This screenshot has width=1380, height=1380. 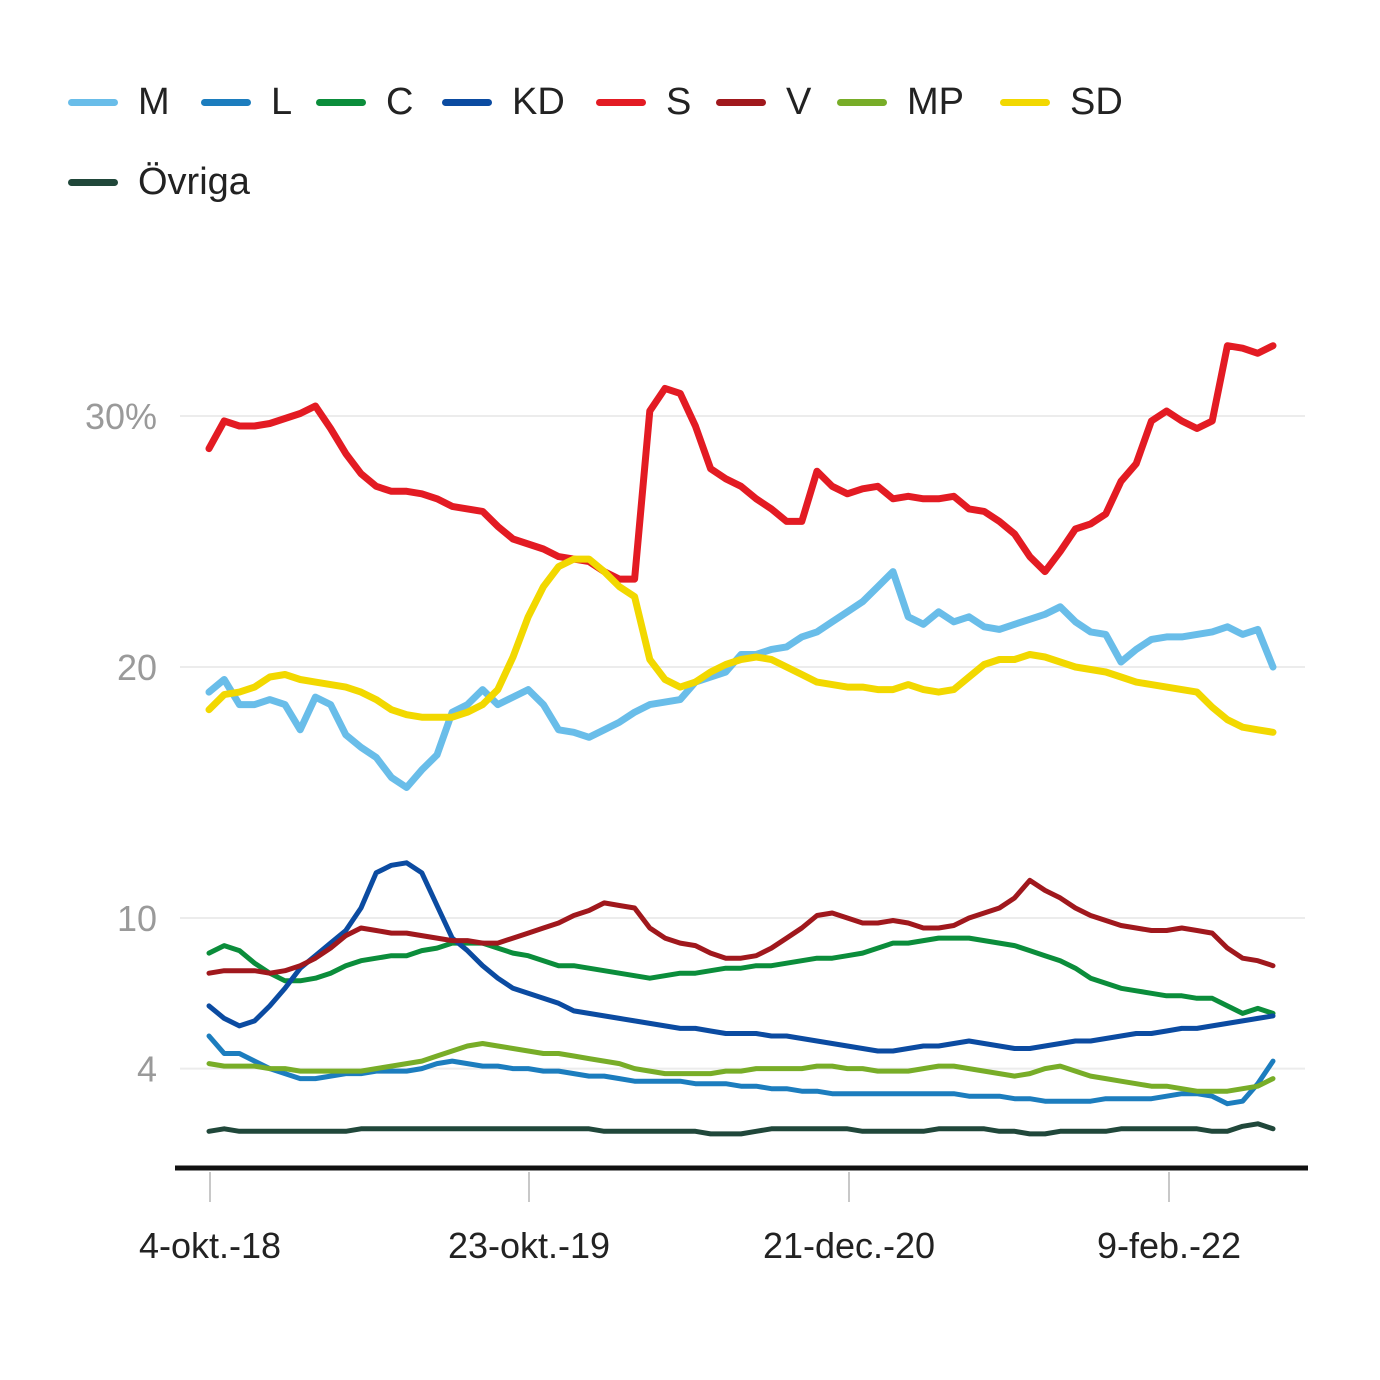 I want to click on series-line-kd, so click(x=741, y=957).